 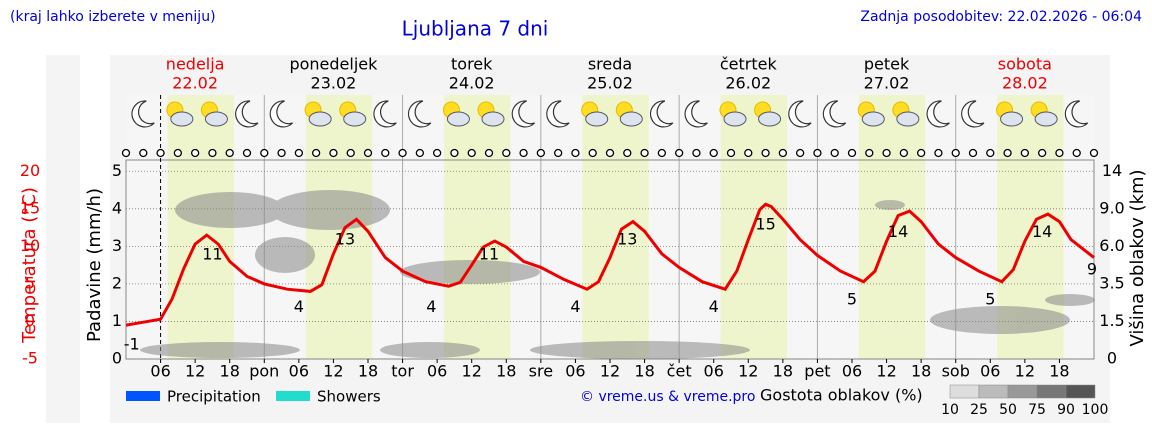 What do you see at coordinates (1001, 17) in the screenshot?
I see `updated: Zadnja posodobitev: 22.02.2026 - 06:04` at bounding box center [1001, 17].